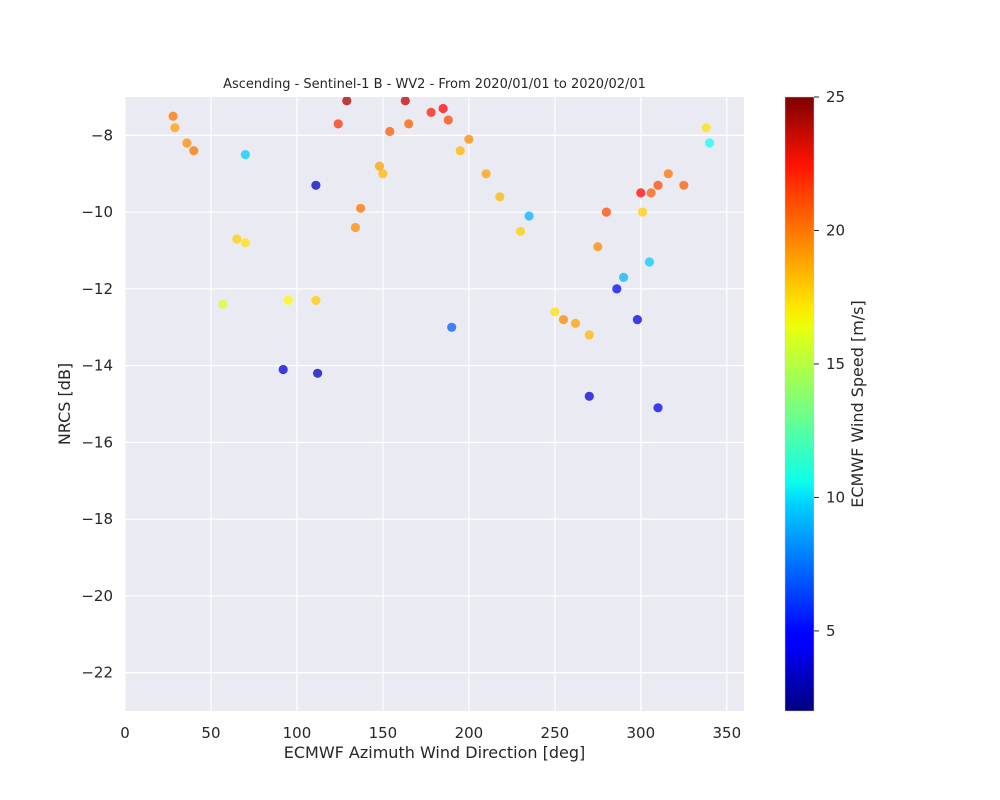  What do you see at coordinates (97, 596) in the screenshot?
I see `y-tick-label: −20` at bounding box center [97, 596].